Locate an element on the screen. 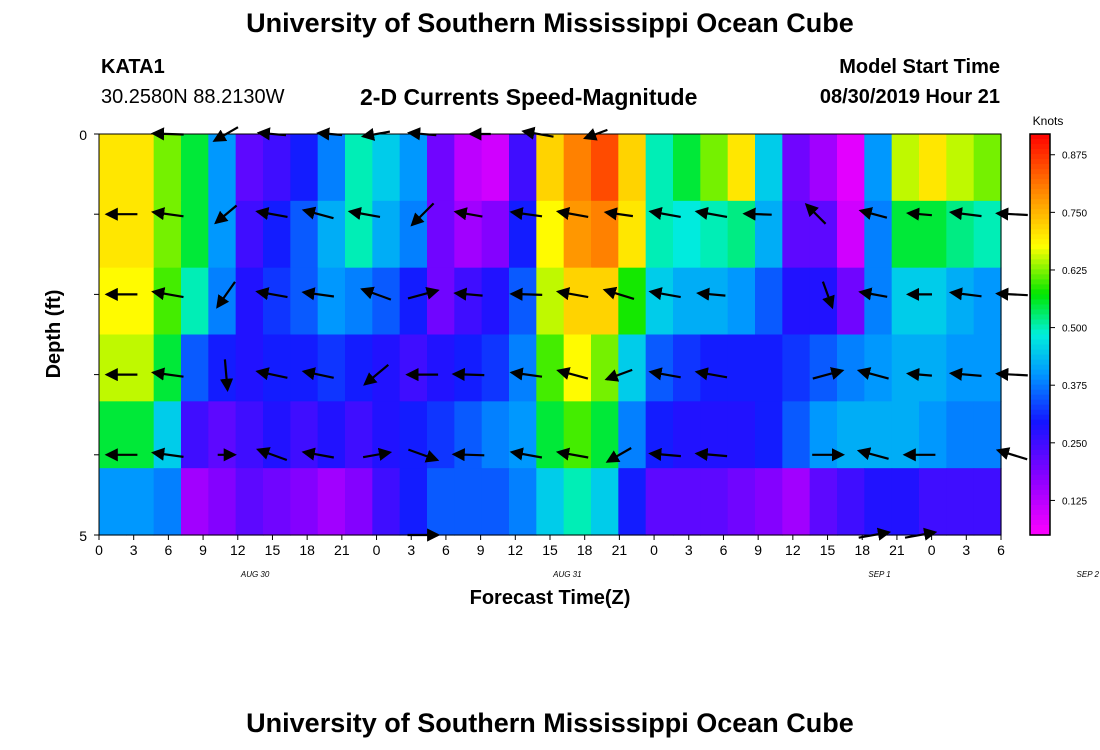 This screenshot has width=1100, height=750. colorbar-tick-label: 0.375 is located at coordinates (1074, 386).